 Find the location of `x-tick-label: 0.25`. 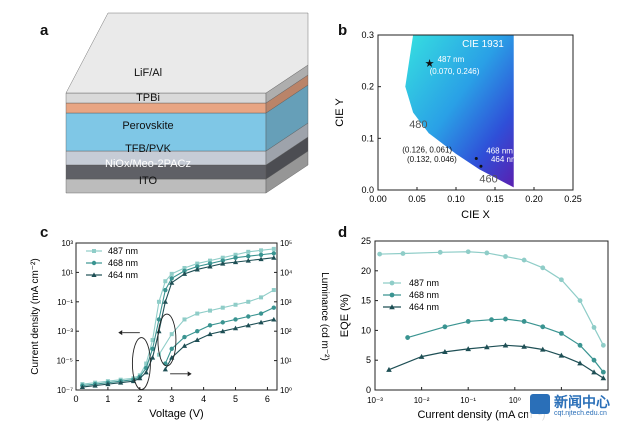

x-tick-label: 0.25 is located at coordinates (573, 199).